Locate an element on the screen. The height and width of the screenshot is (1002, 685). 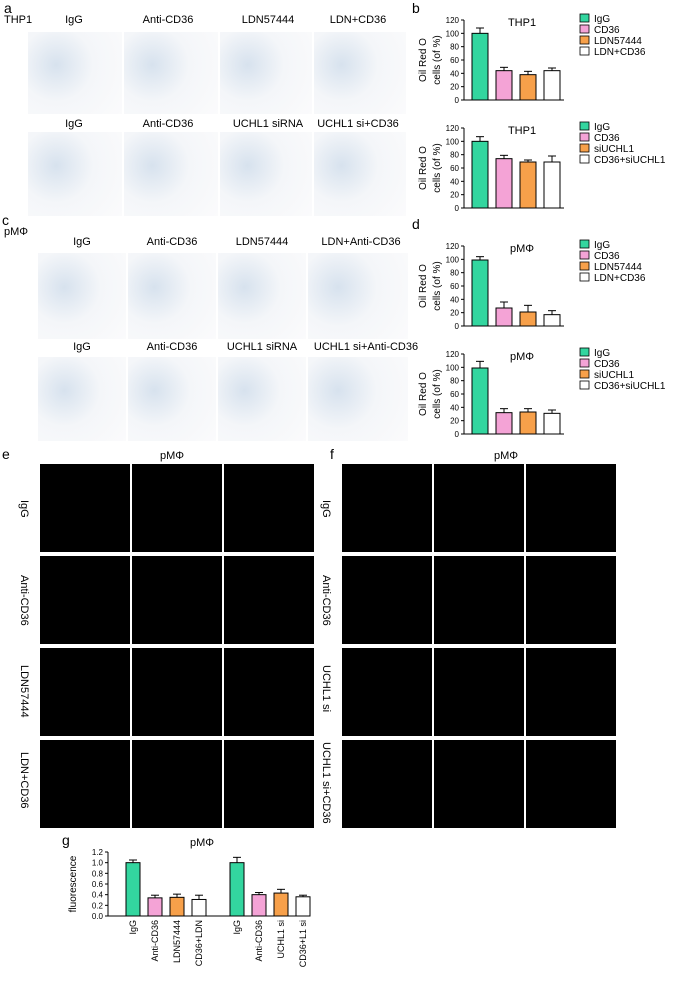
legend-label: CD36+siUCHL1 is located at coordinates (630, 160).